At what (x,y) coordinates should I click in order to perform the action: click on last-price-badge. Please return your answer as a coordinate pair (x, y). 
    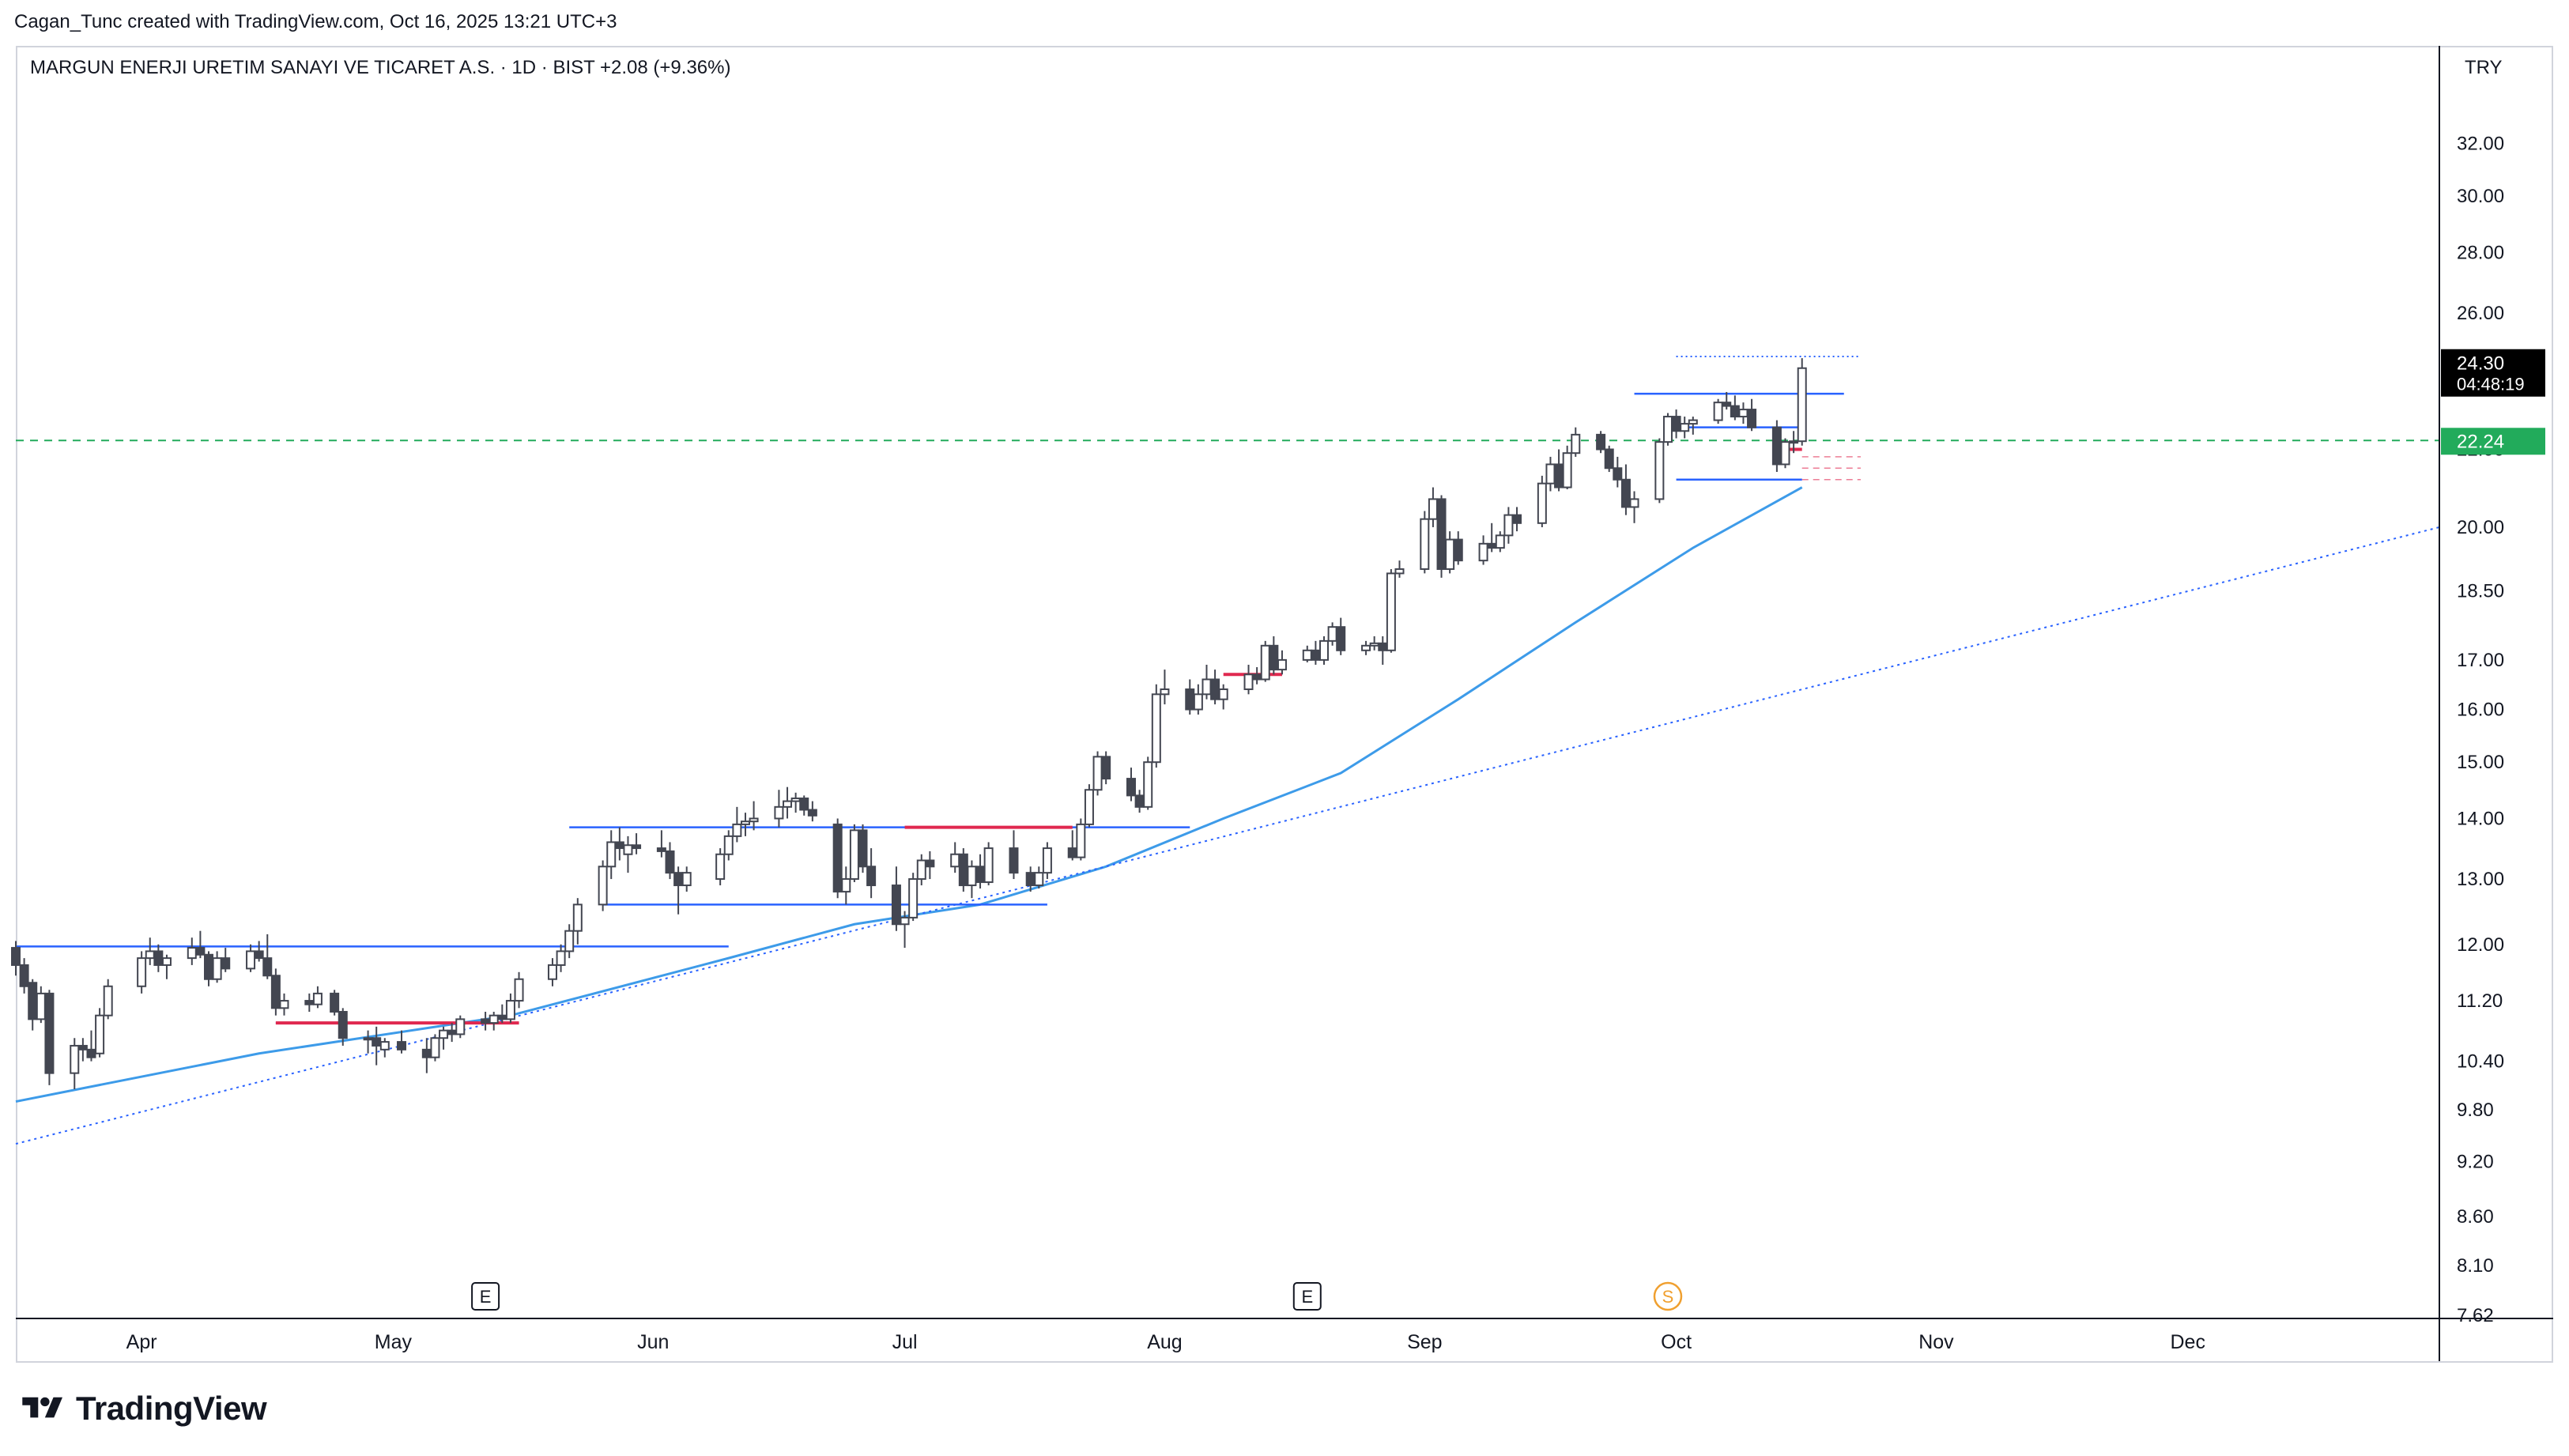
    Looking at the image, I should click on (2493, 373).